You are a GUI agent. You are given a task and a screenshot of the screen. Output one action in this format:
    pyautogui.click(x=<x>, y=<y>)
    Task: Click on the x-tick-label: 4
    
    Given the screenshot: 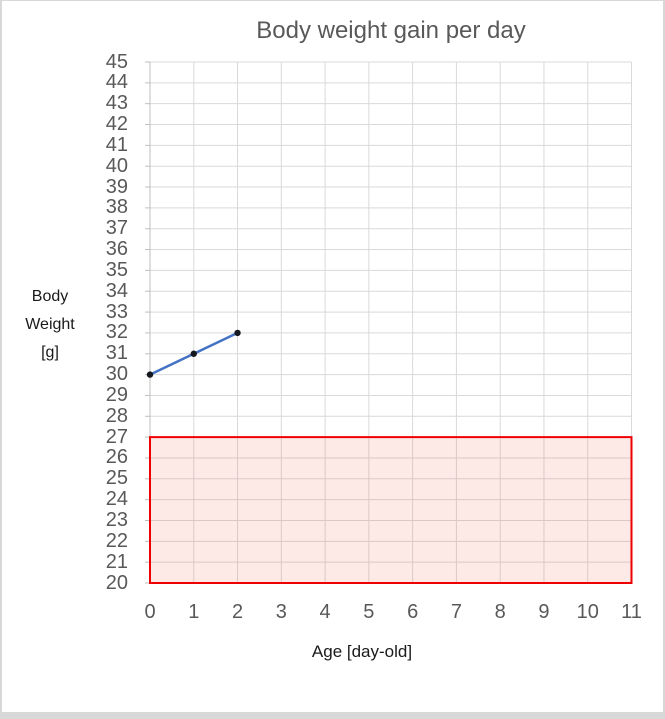 What is the action you would take?
    pyautogui.click(x=325, y=612)
    